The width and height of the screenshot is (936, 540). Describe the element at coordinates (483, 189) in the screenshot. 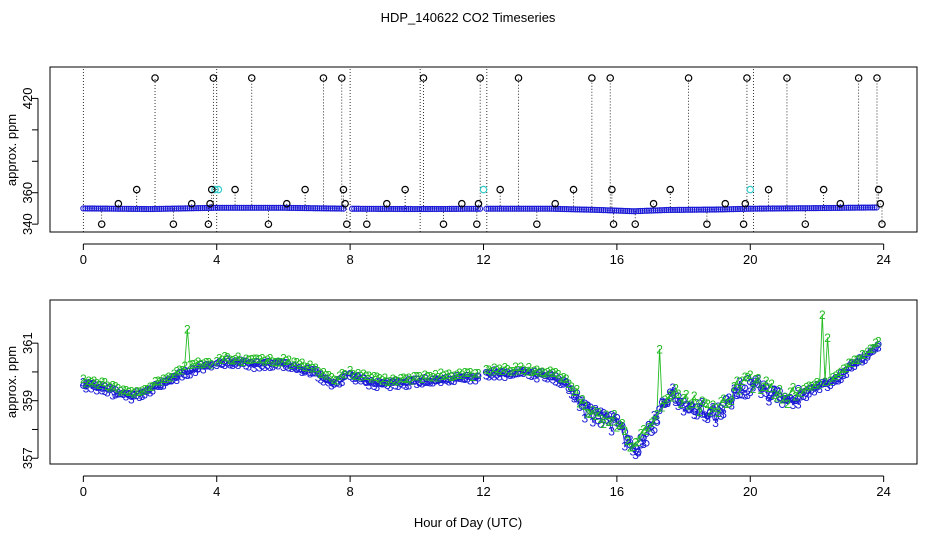

I see `top-highlight-point` at that location.